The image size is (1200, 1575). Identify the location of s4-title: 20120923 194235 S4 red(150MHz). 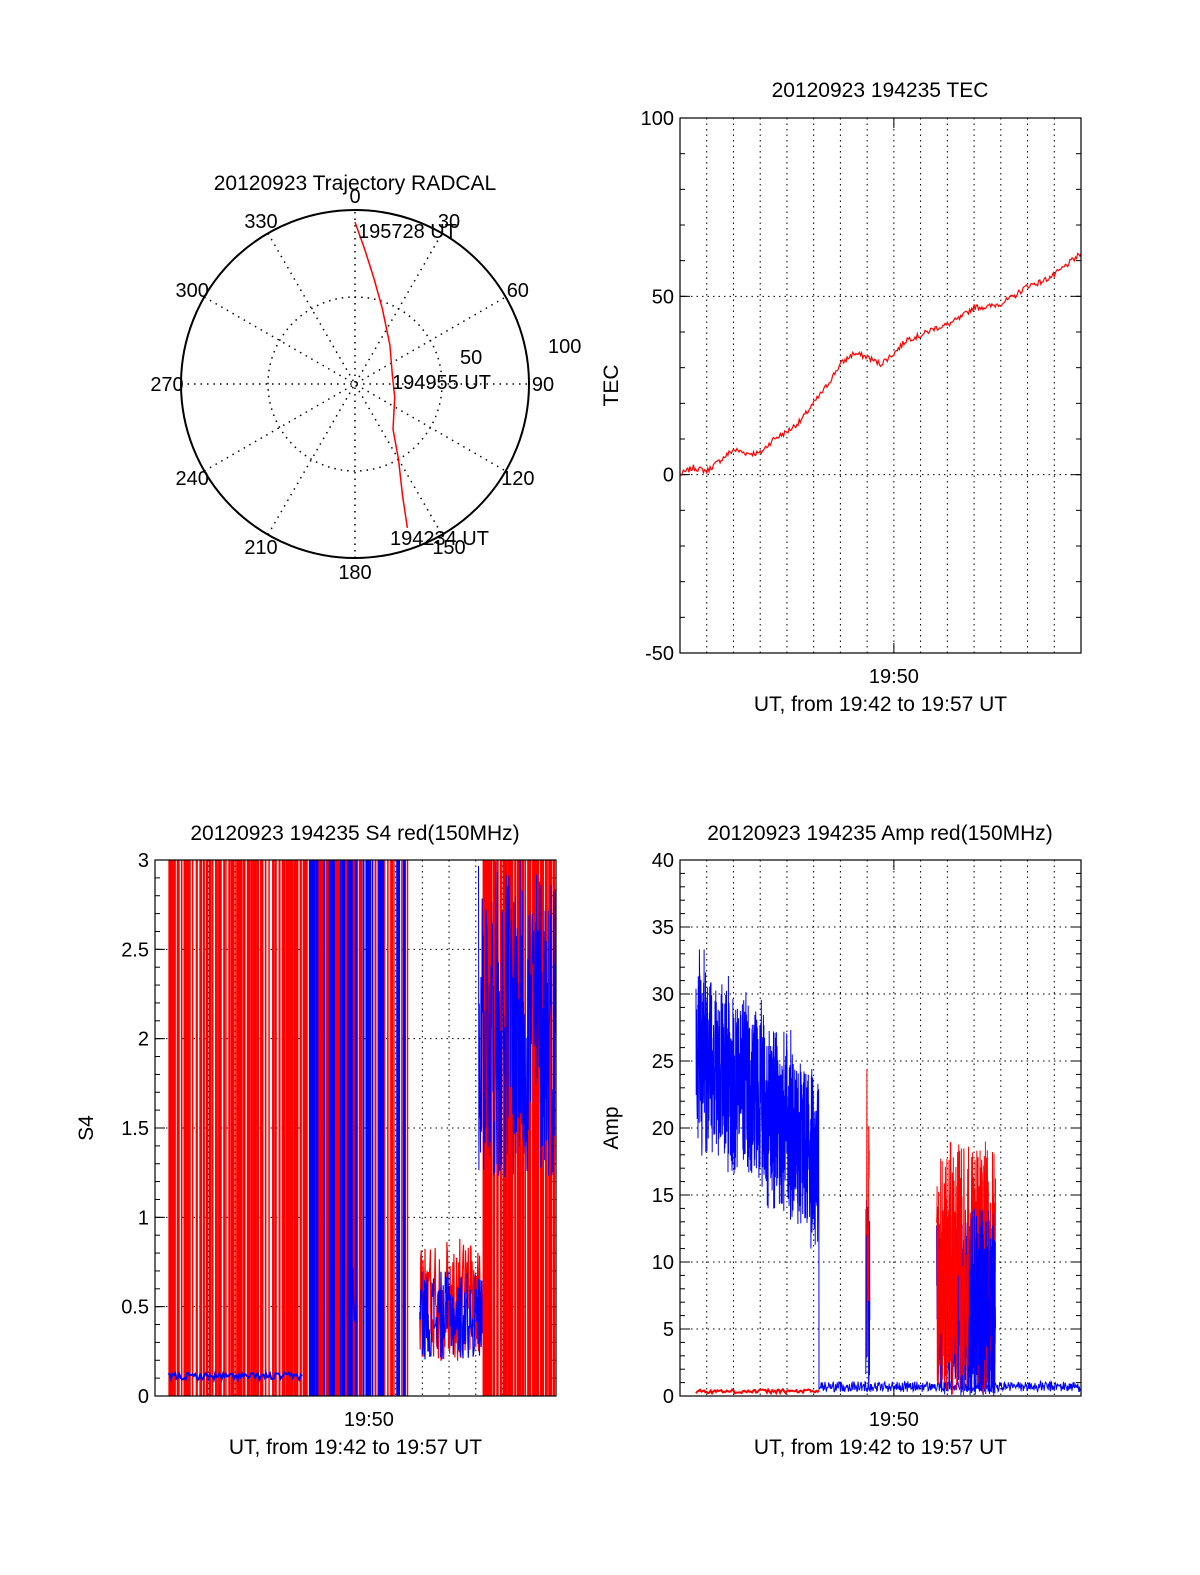
(354, 833).